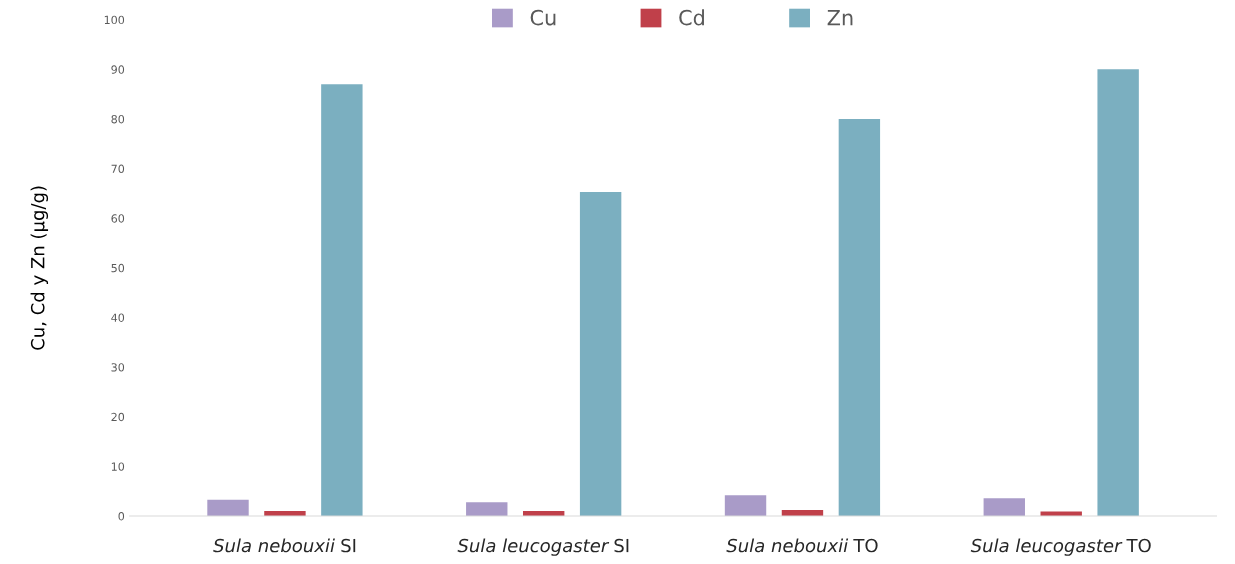 This screenshot has width=1235, height=564. Describe the element at coordinates (118, 367) in the screenshot. I see `y-tick-label: 30` at that location.